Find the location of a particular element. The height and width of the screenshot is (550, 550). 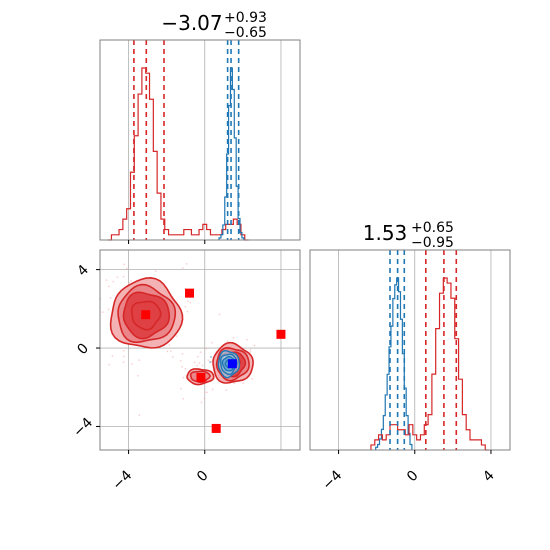

p1-frame is located at coordinates (200, 140).